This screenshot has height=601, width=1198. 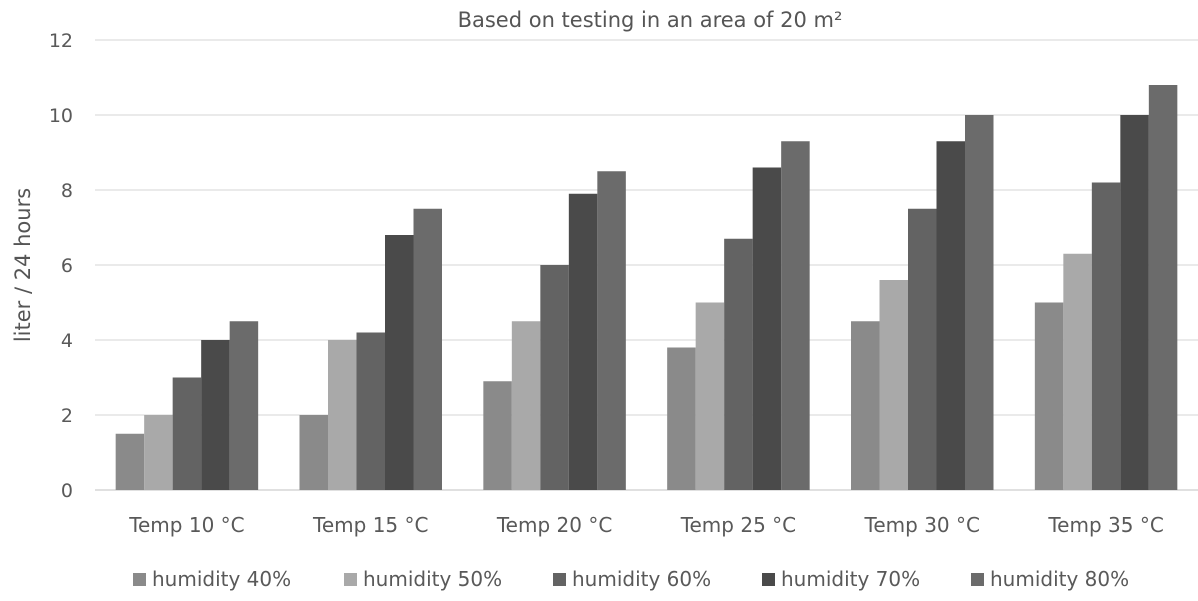 What do you see at coordinates (554, 525) in the screenshot?
I see `x-tick-label: Temp 20 °C` at bounding box center [554, 525].